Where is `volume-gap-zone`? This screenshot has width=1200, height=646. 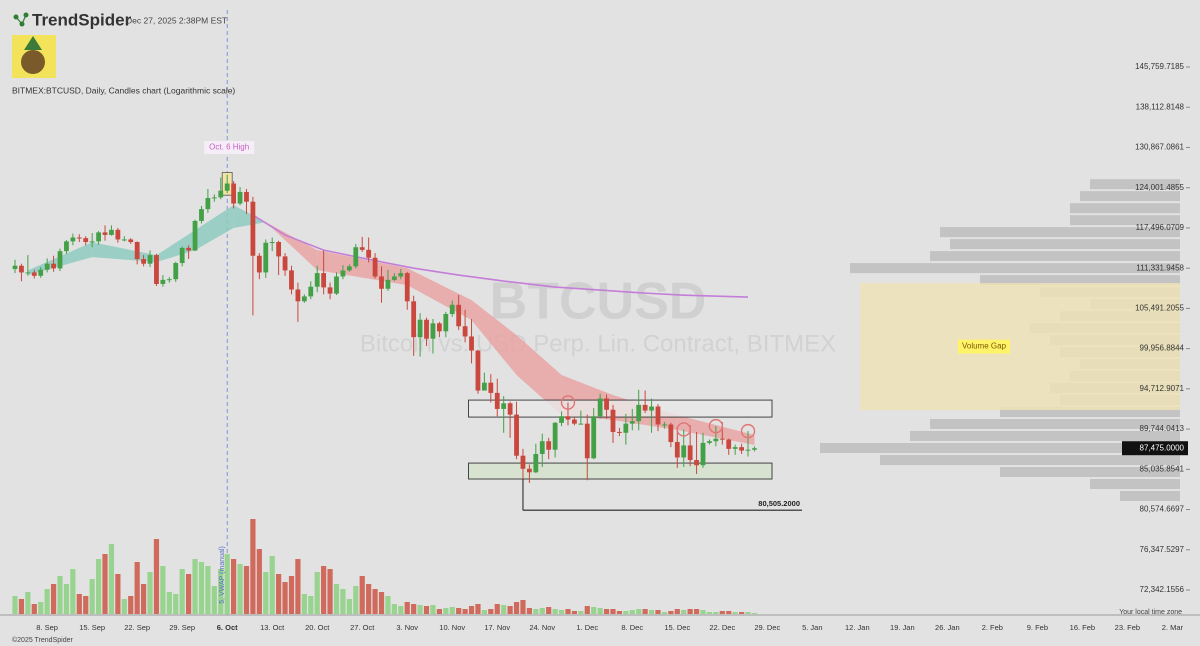
volume-gap-zone is located at coordinates (1020, 347).